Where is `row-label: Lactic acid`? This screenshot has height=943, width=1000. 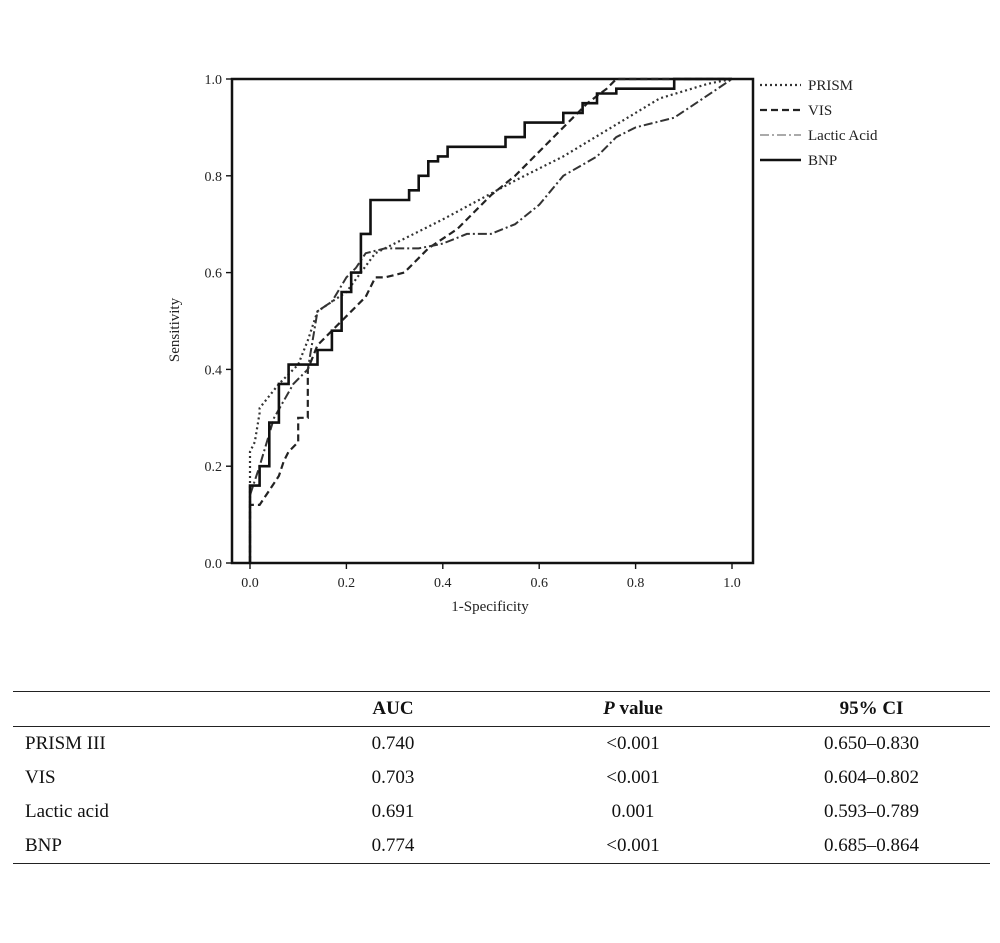 row-label: Lactic acid is located at coordinates (67, 811).